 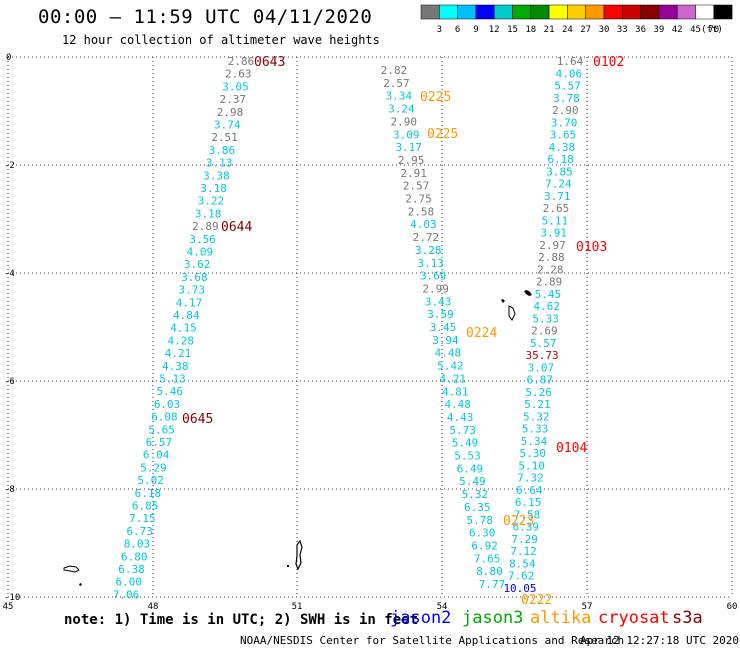 What do you see at coordinates (542, 355) in the screenshot?
I see `wave-height-value: 35.73` at bounding box center [542, 355].